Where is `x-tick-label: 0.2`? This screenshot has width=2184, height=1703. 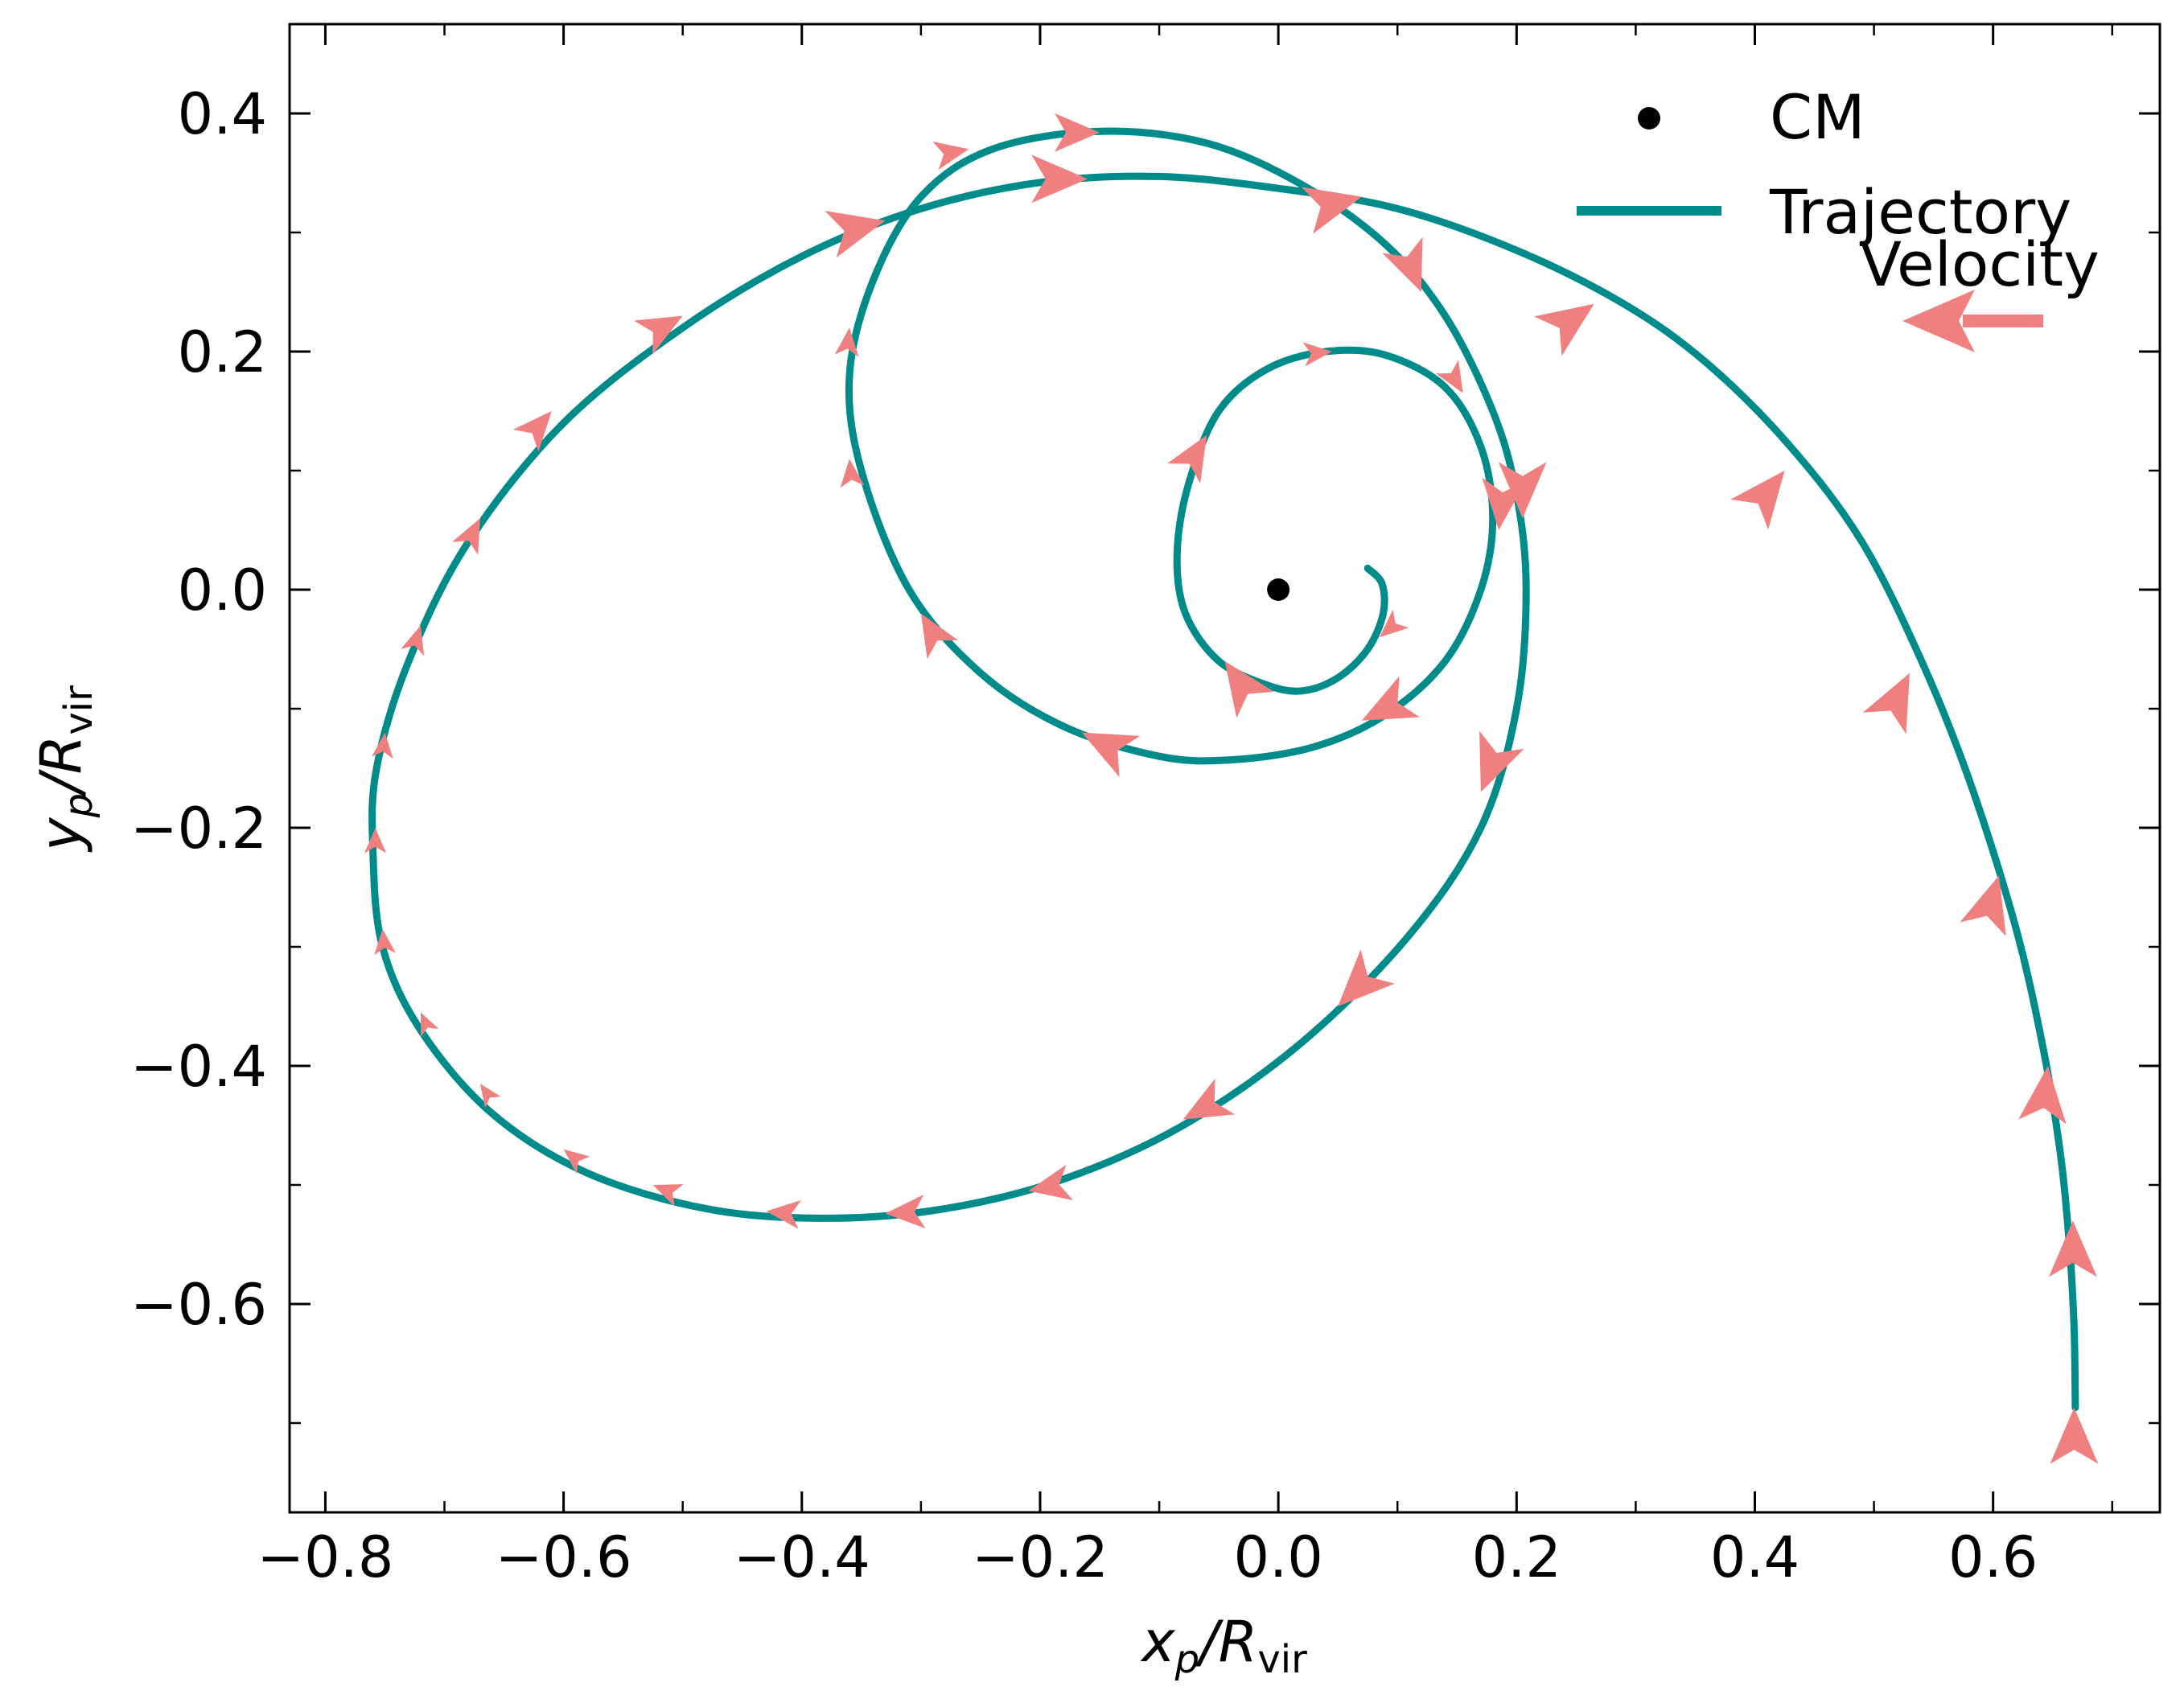
x-tick-label: 0.2 is located at coordinates (1517, 1557).